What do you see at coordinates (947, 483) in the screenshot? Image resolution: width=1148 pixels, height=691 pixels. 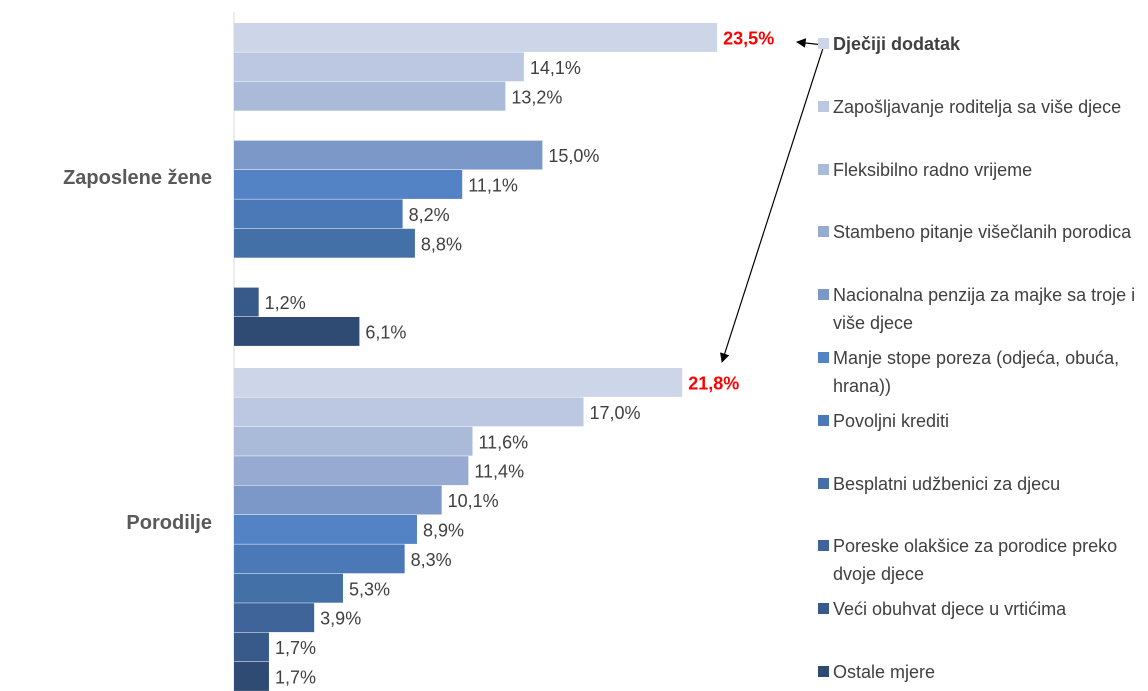 I see `legend-label: Besplatni udžbenici za djecu` at bounding box center [947, 483].